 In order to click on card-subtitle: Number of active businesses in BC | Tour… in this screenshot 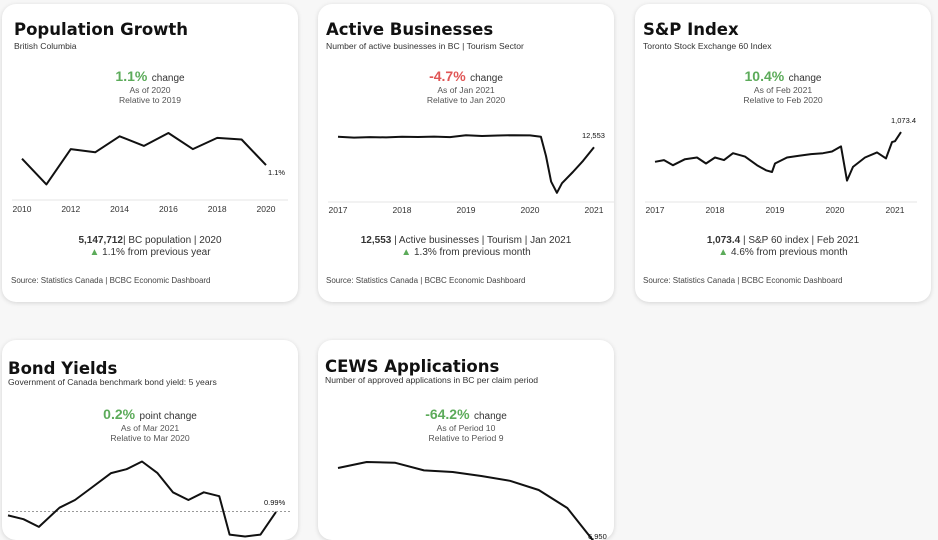, I will do `click(425, 46)`.